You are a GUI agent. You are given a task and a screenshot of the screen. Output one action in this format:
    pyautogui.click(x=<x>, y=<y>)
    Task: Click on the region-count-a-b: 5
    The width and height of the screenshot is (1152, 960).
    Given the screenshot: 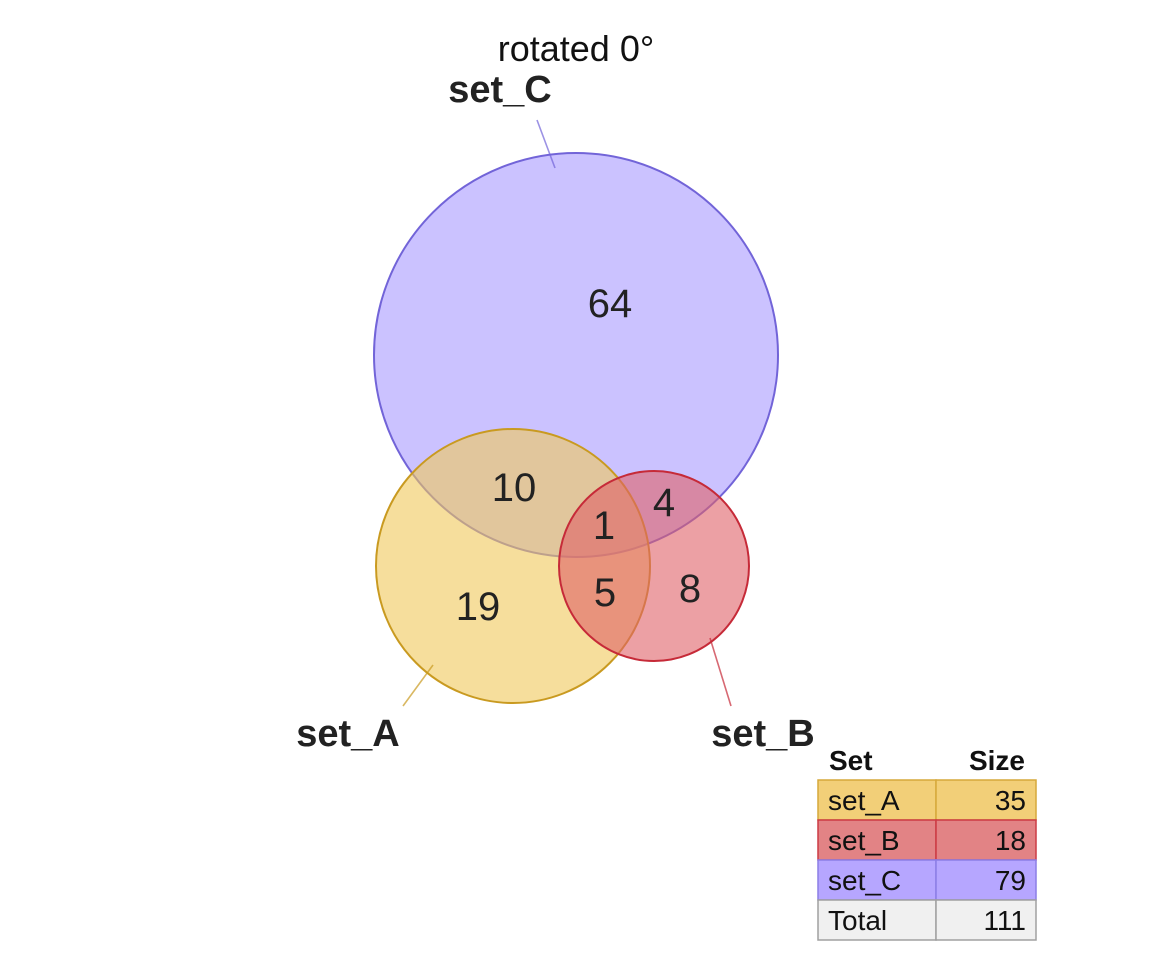 What is the action you would take?
    pyautogui.click(x=605, y=593)
    